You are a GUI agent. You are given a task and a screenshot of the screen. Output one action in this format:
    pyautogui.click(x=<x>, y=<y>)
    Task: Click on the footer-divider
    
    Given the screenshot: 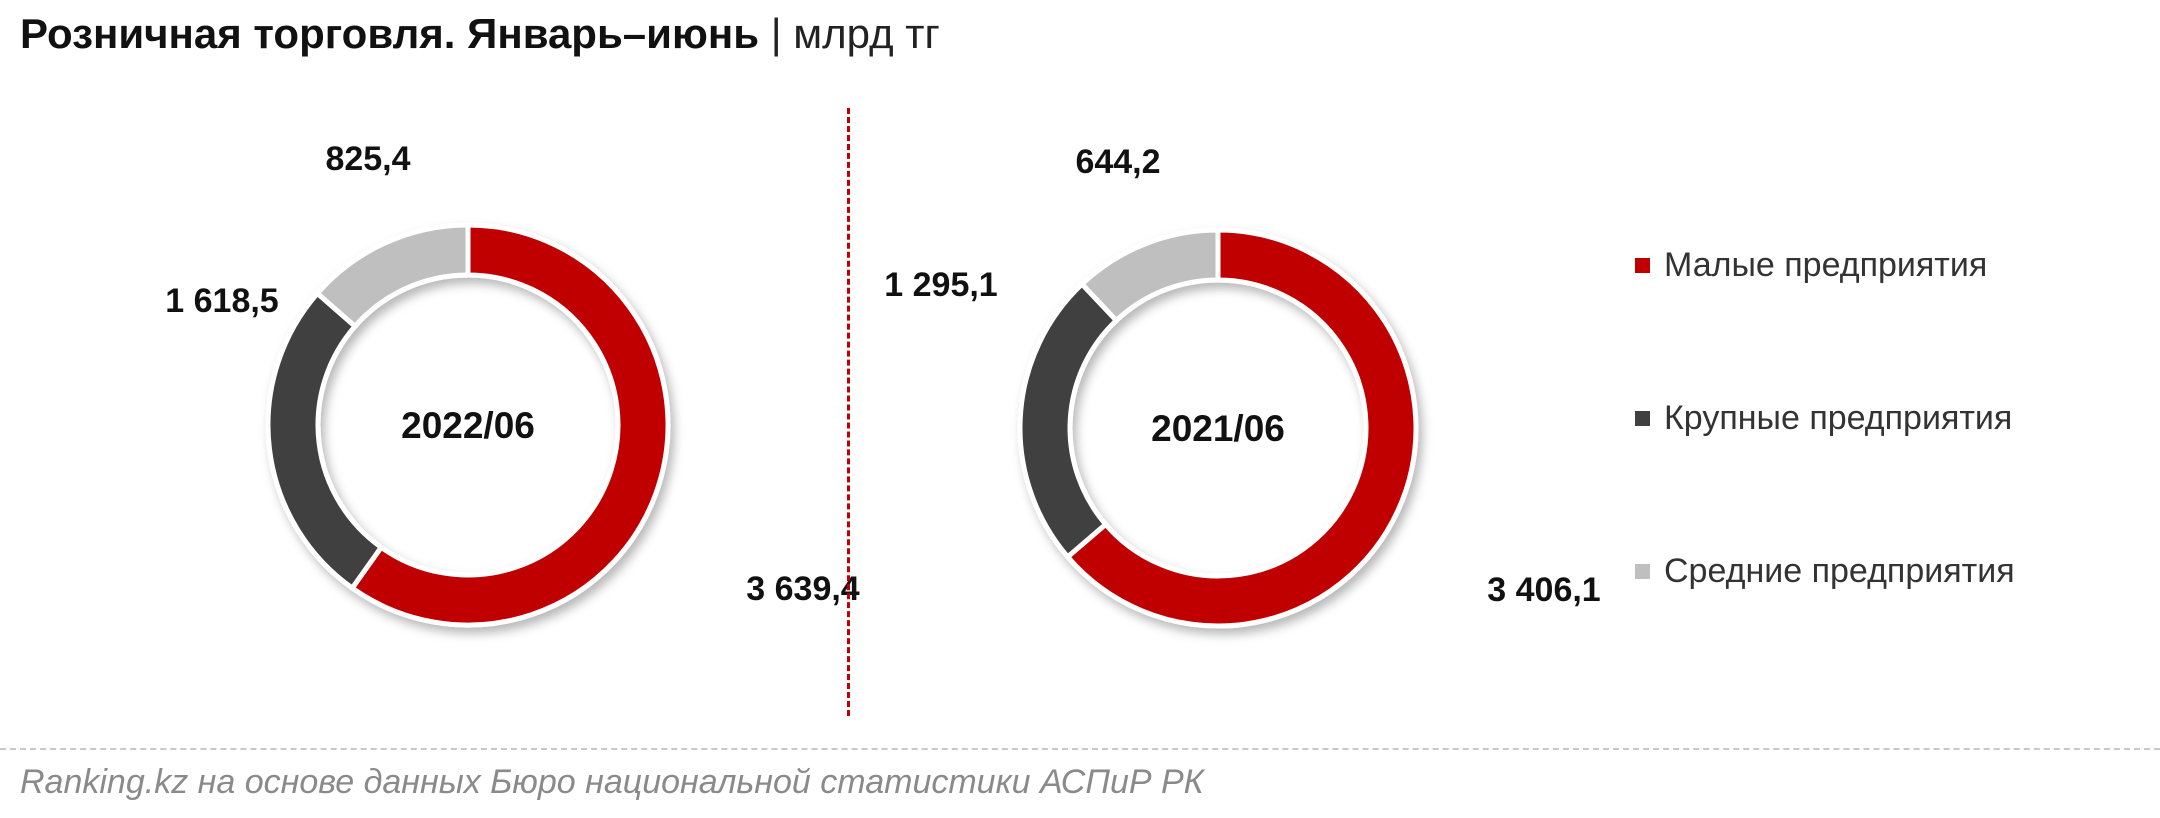 What is the action you would take?
    pyautogui.click(x=1080, y=749)
    